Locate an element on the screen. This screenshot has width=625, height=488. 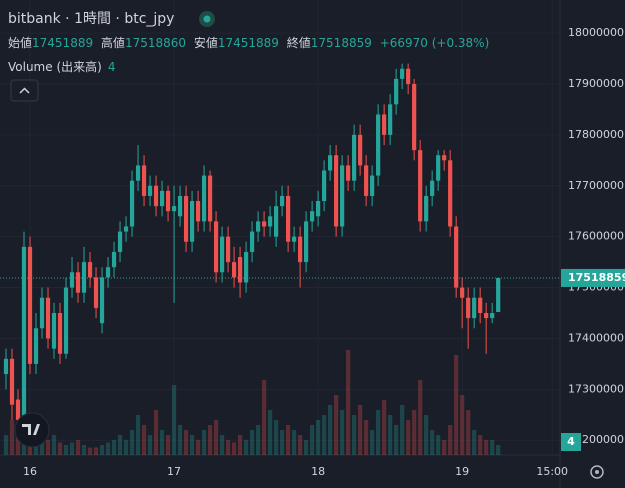
x-tick-label: 17 is located at coordinates (174, 471).